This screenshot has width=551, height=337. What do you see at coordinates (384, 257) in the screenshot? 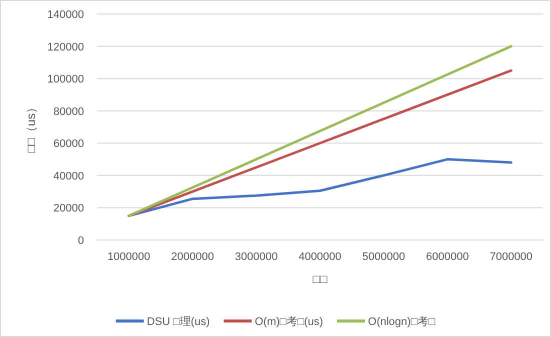
I see `x-tick-label: 5000000` at bounding box center [384, 257].